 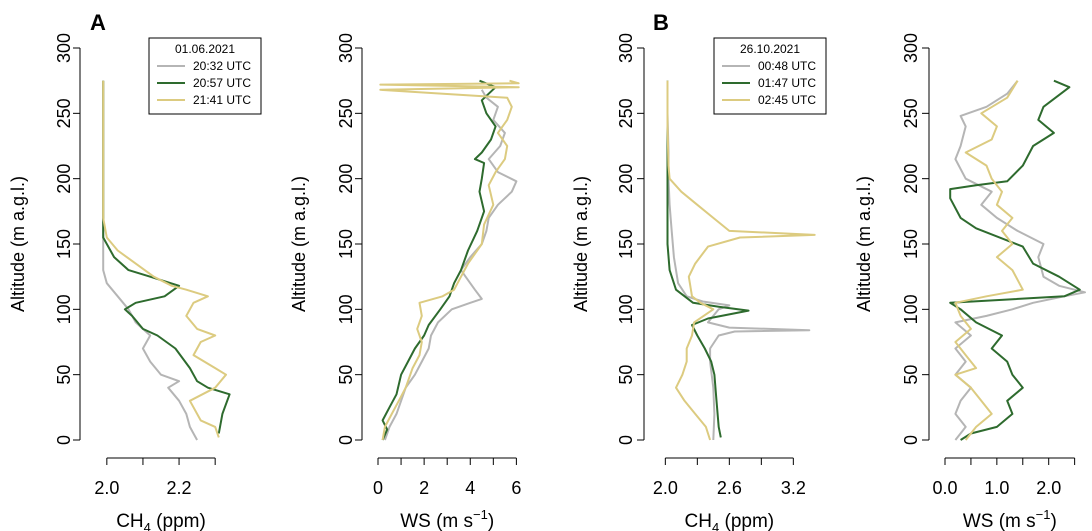 What do you see at coordinates (787, 66) in the screenshot?
I see `legend-entry: 00:48 UTC` at bounding box center [787, 66].